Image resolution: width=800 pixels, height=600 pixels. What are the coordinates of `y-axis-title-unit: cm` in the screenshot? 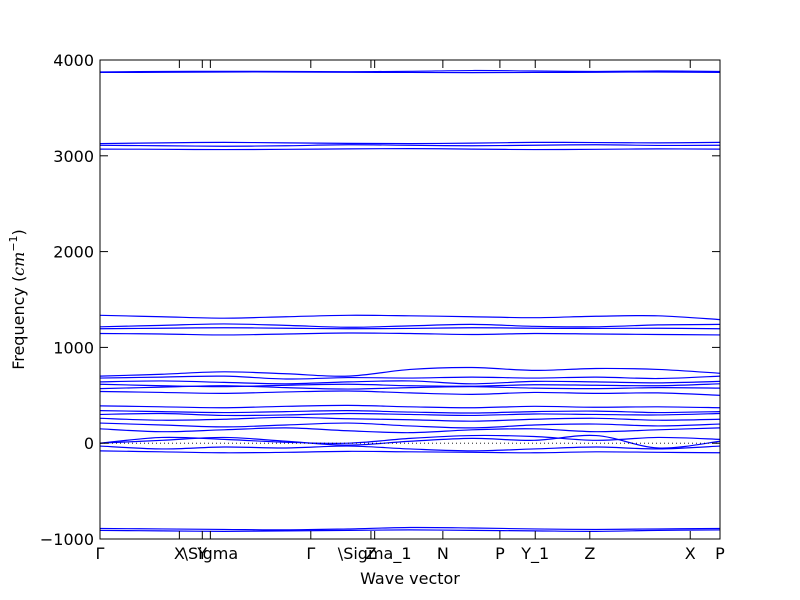 It's located at (18, 264).